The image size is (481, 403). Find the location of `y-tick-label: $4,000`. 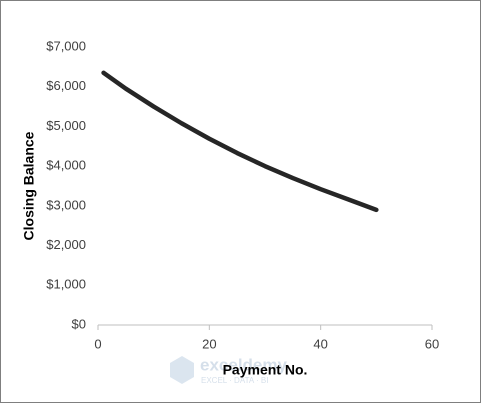

y-tick-label: $4,000 is located at coordinates (66, 165).